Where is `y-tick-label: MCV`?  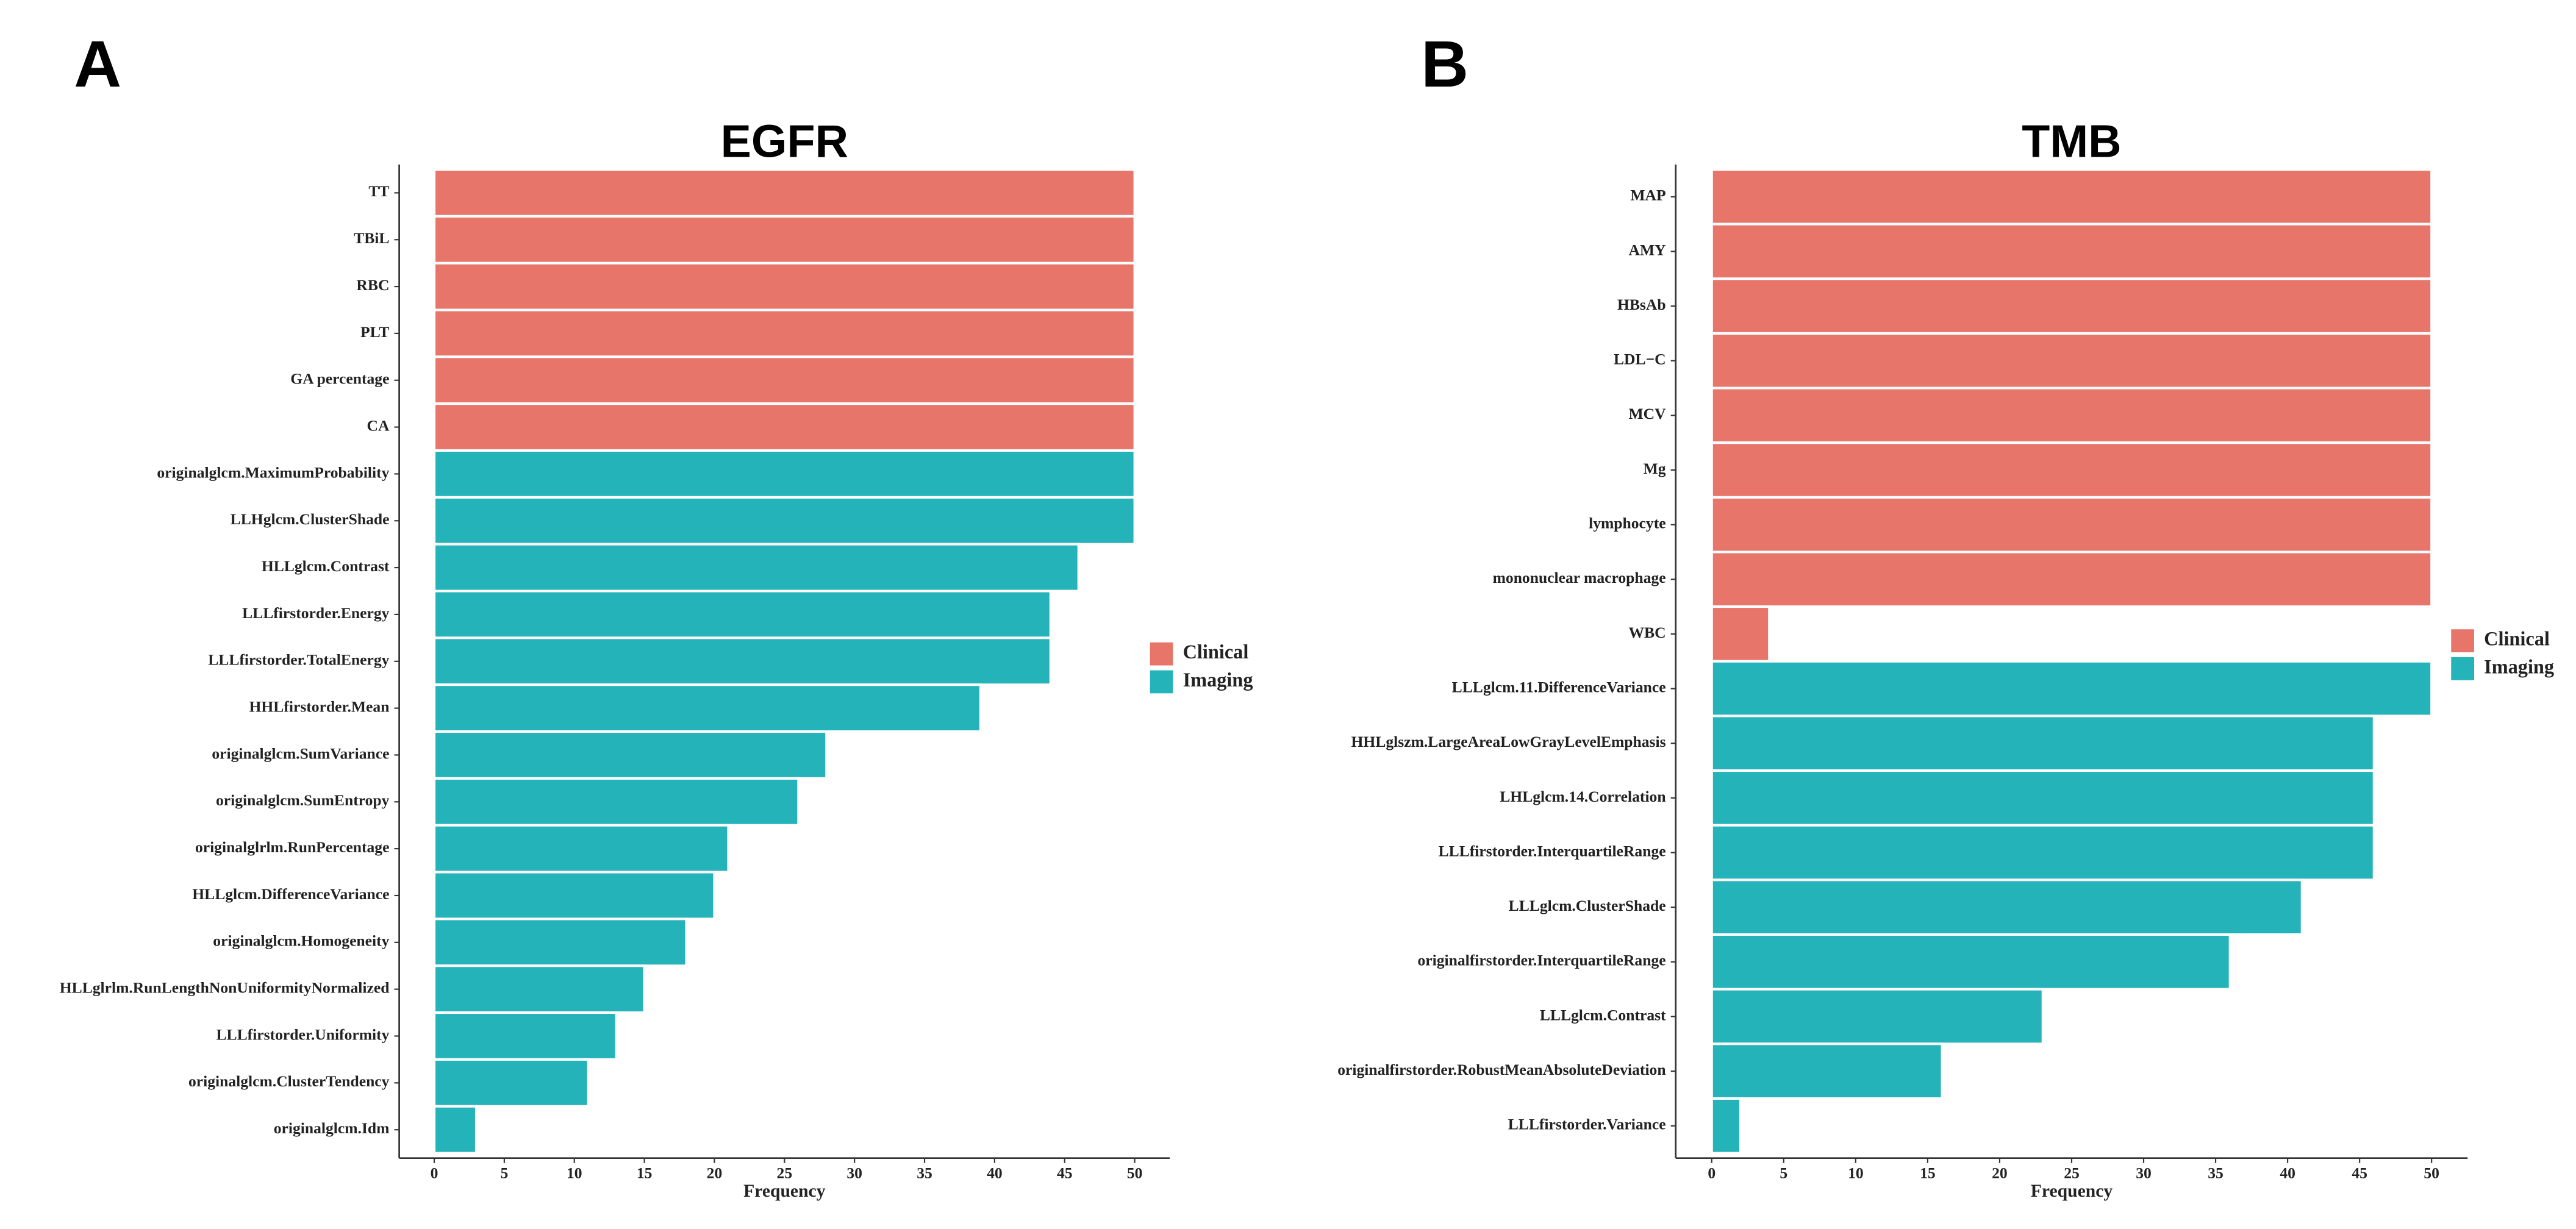
y-tick-label: MCV is located at coordinates (1647, 414).